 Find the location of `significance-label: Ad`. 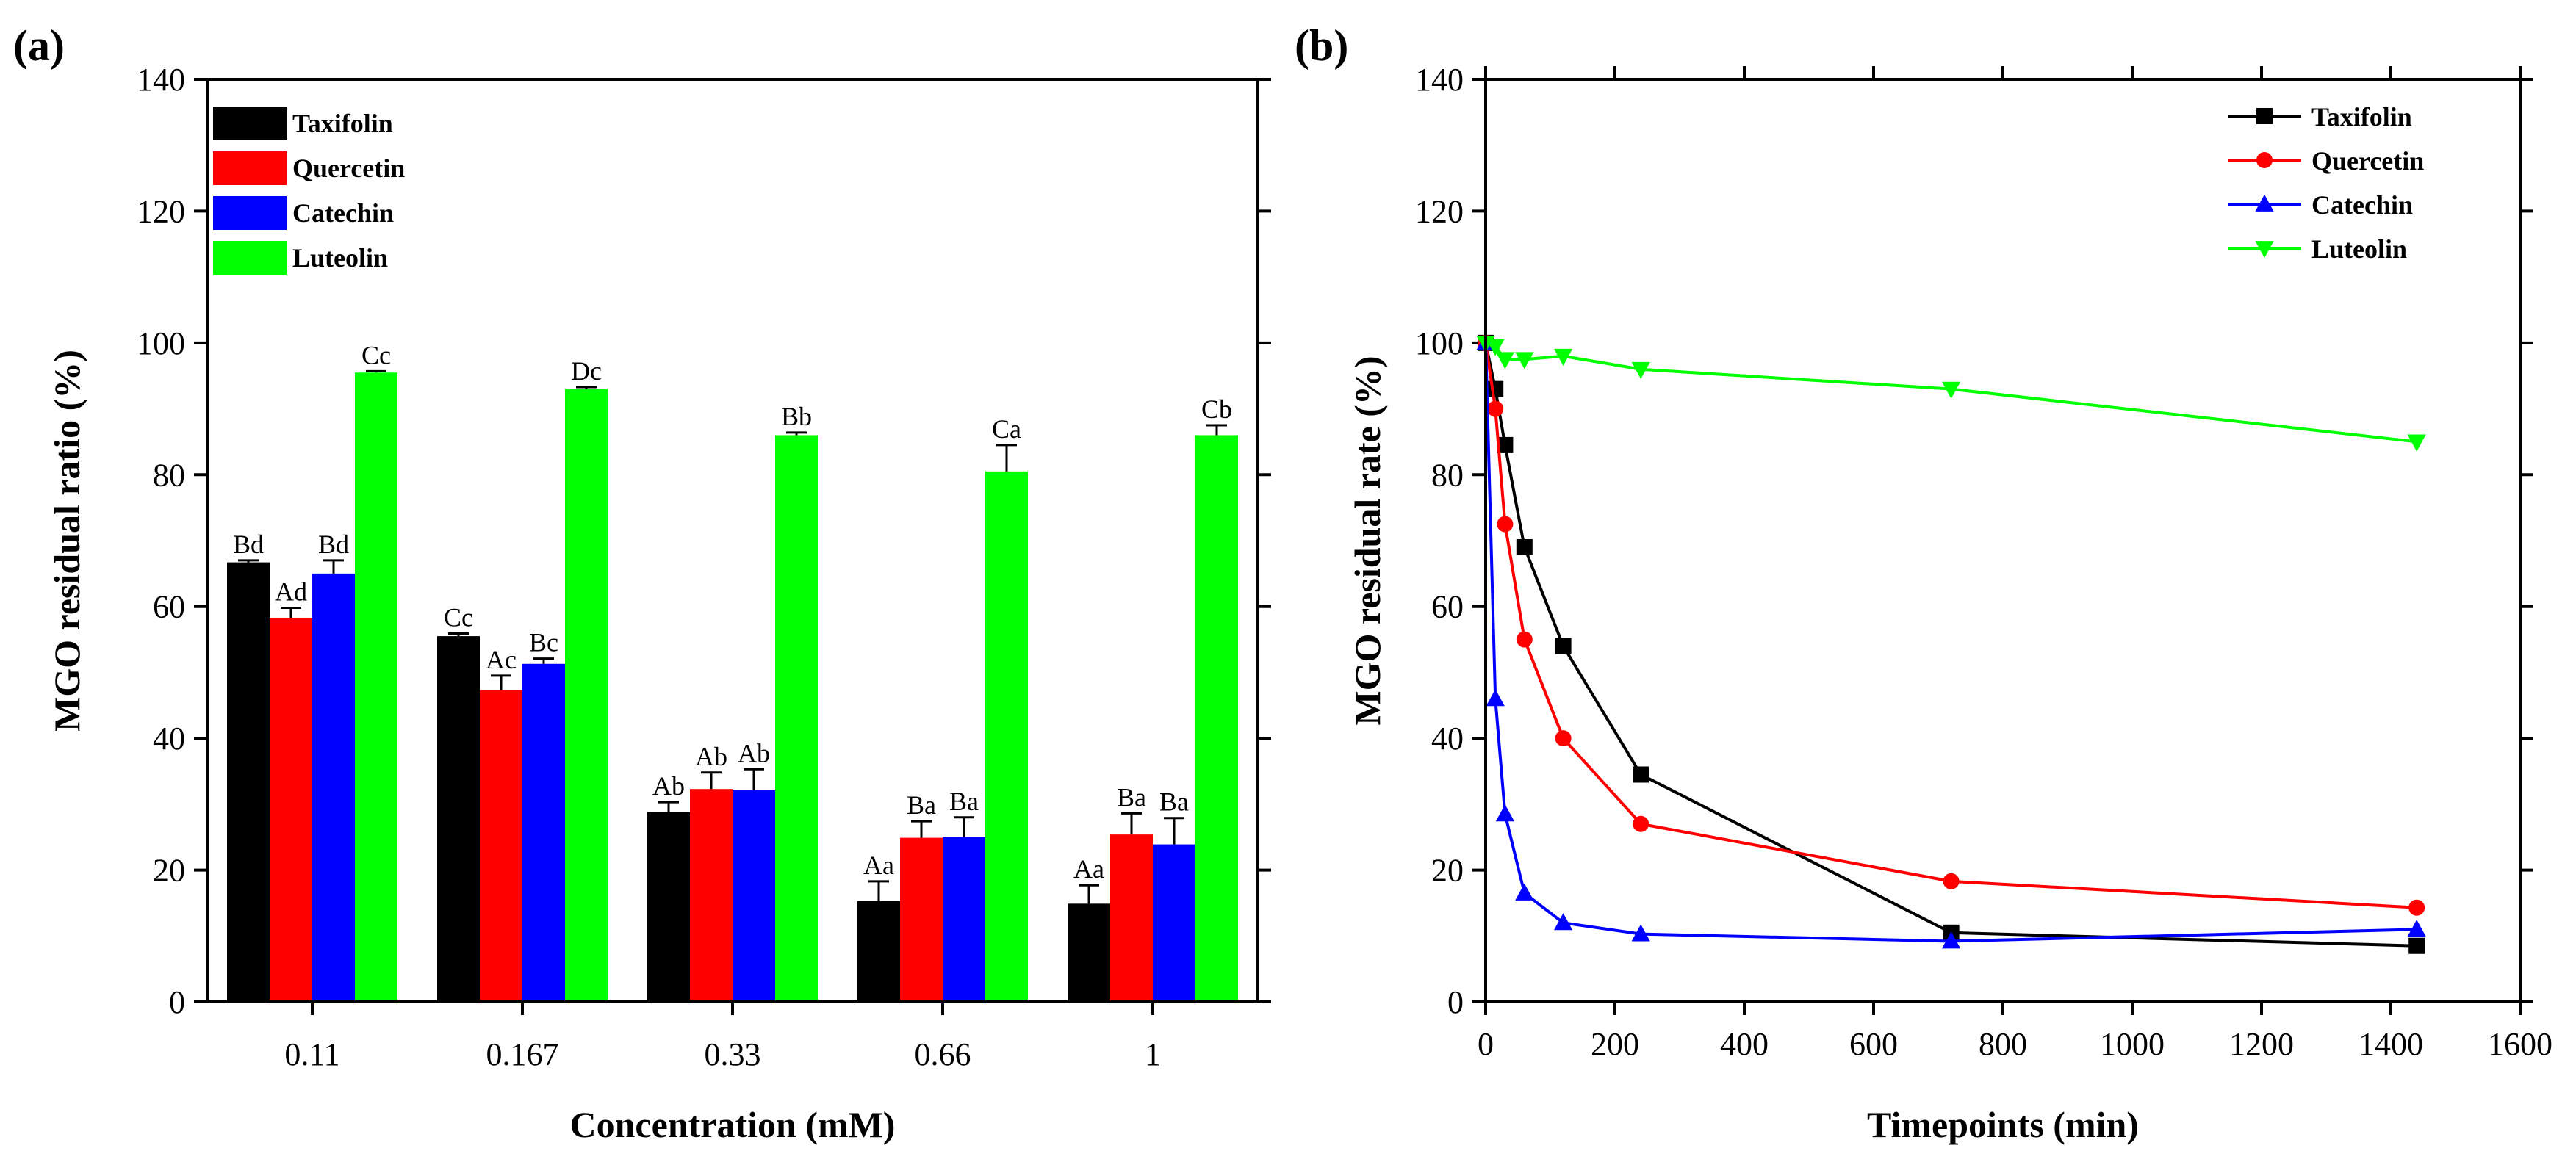

significance-label: Ad is located at coordinates (291, 592).